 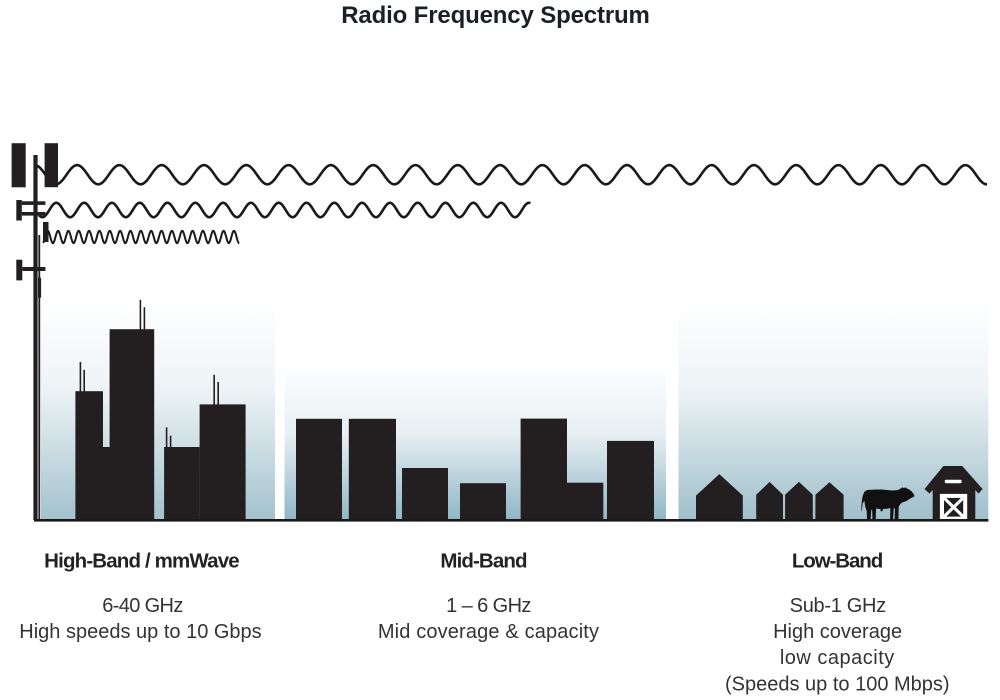 What do you see at coordinates (483, 561) in the screenshot?
I see `svg-text: Mid-Band` at bounding box center [483, 561].